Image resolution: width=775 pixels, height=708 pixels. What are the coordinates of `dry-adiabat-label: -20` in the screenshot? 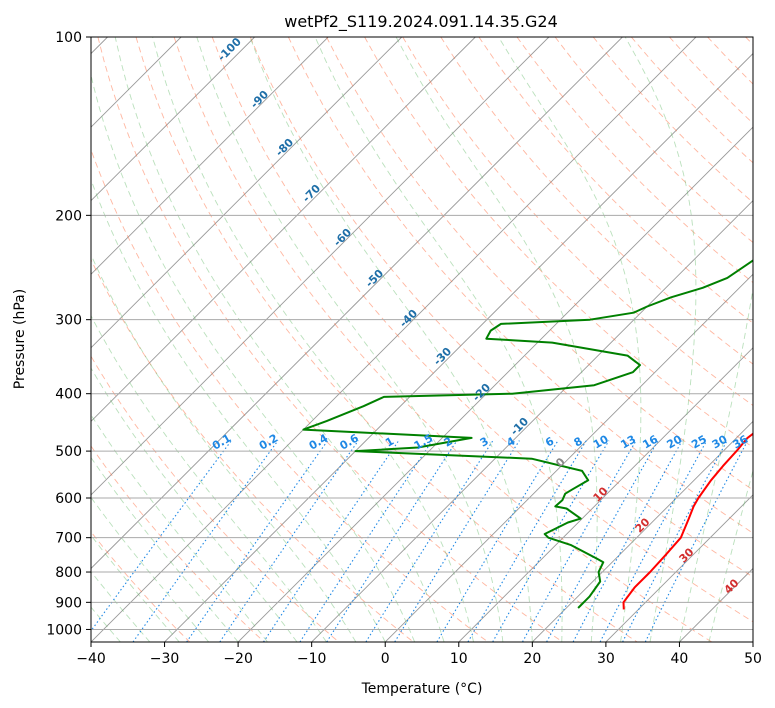 It's located at (481, 392).